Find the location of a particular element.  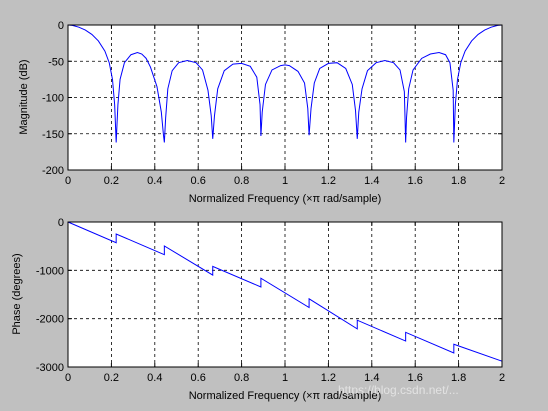

magnitude-ytick-label-2: -100 is located at coordinates (53, 99).